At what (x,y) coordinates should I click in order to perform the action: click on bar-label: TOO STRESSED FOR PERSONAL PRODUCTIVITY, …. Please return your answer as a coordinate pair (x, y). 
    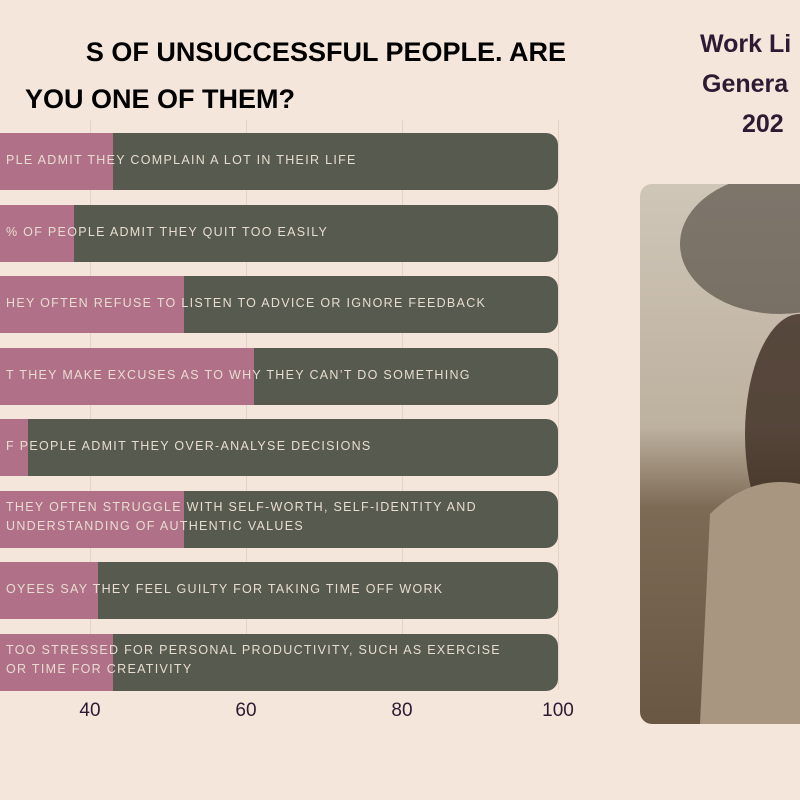
    Looking at the image, I should click on (253, 649).